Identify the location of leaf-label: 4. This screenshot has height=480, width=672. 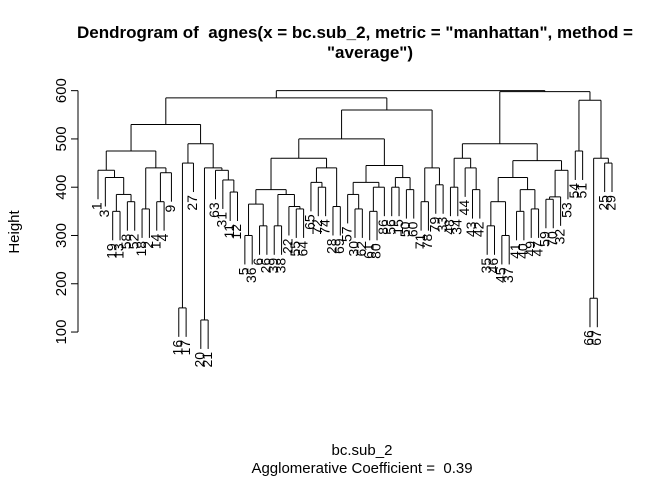
(163, 237).